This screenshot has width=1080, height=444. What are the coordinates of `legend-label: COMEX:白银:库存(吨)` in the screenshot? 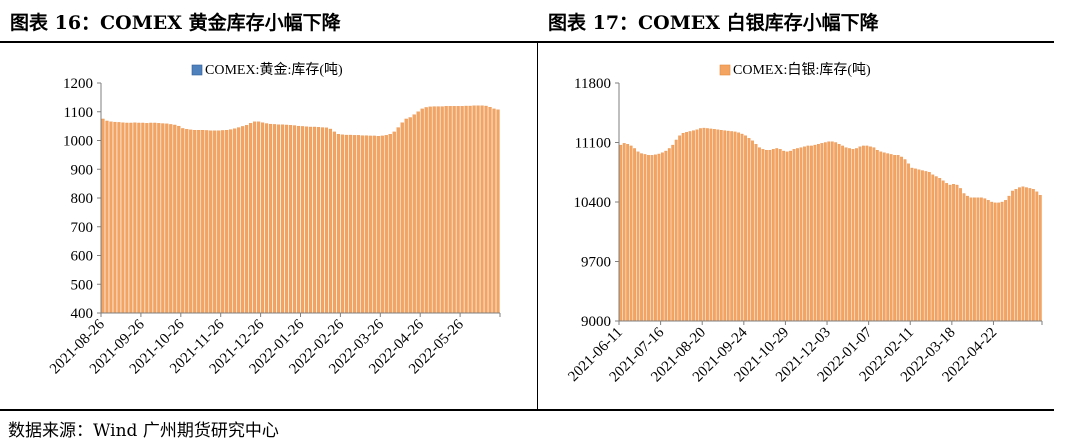 It's located at (802, 70).